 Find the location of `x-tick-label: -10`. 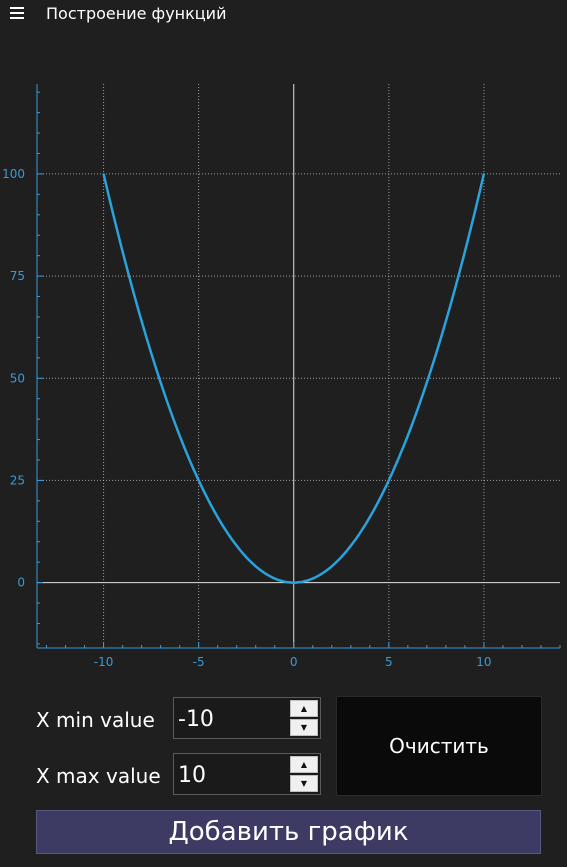

x-tick-label: -10 is located at coordinates (104, 662).